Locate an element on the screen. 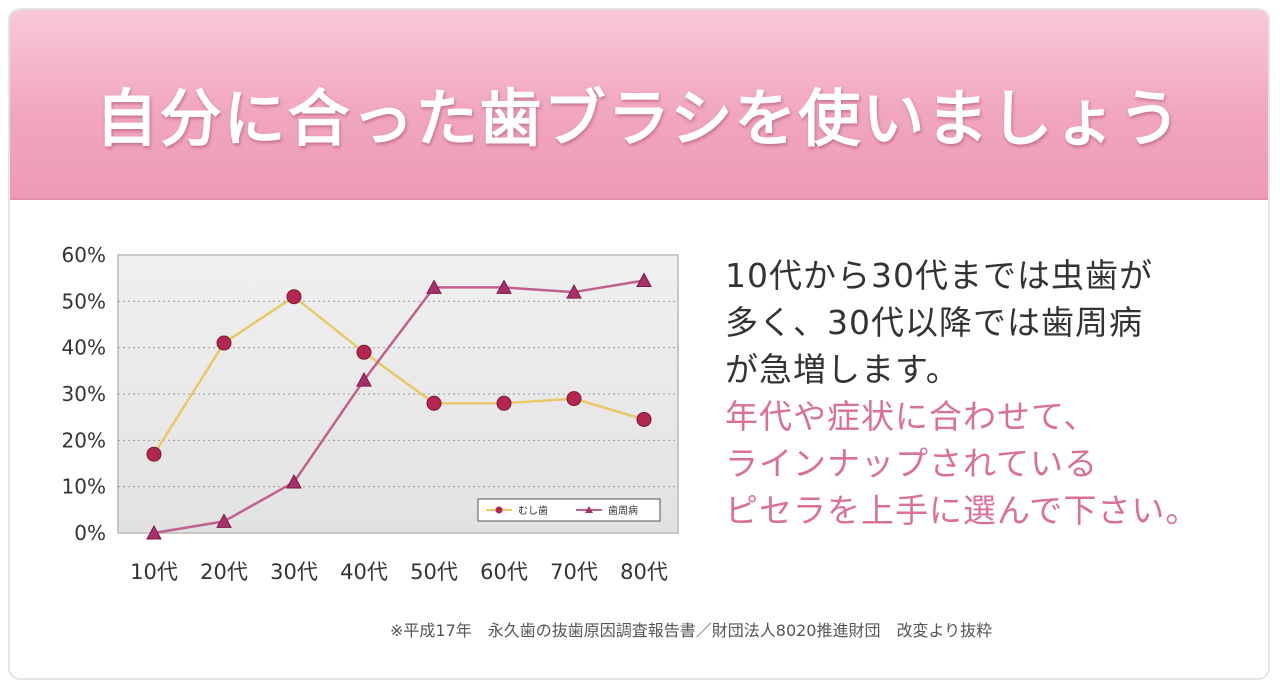 Image resolution: width=1280 pixels, height=691 pixels. y-tick-label: 0% is located at coordinates (90, 533).